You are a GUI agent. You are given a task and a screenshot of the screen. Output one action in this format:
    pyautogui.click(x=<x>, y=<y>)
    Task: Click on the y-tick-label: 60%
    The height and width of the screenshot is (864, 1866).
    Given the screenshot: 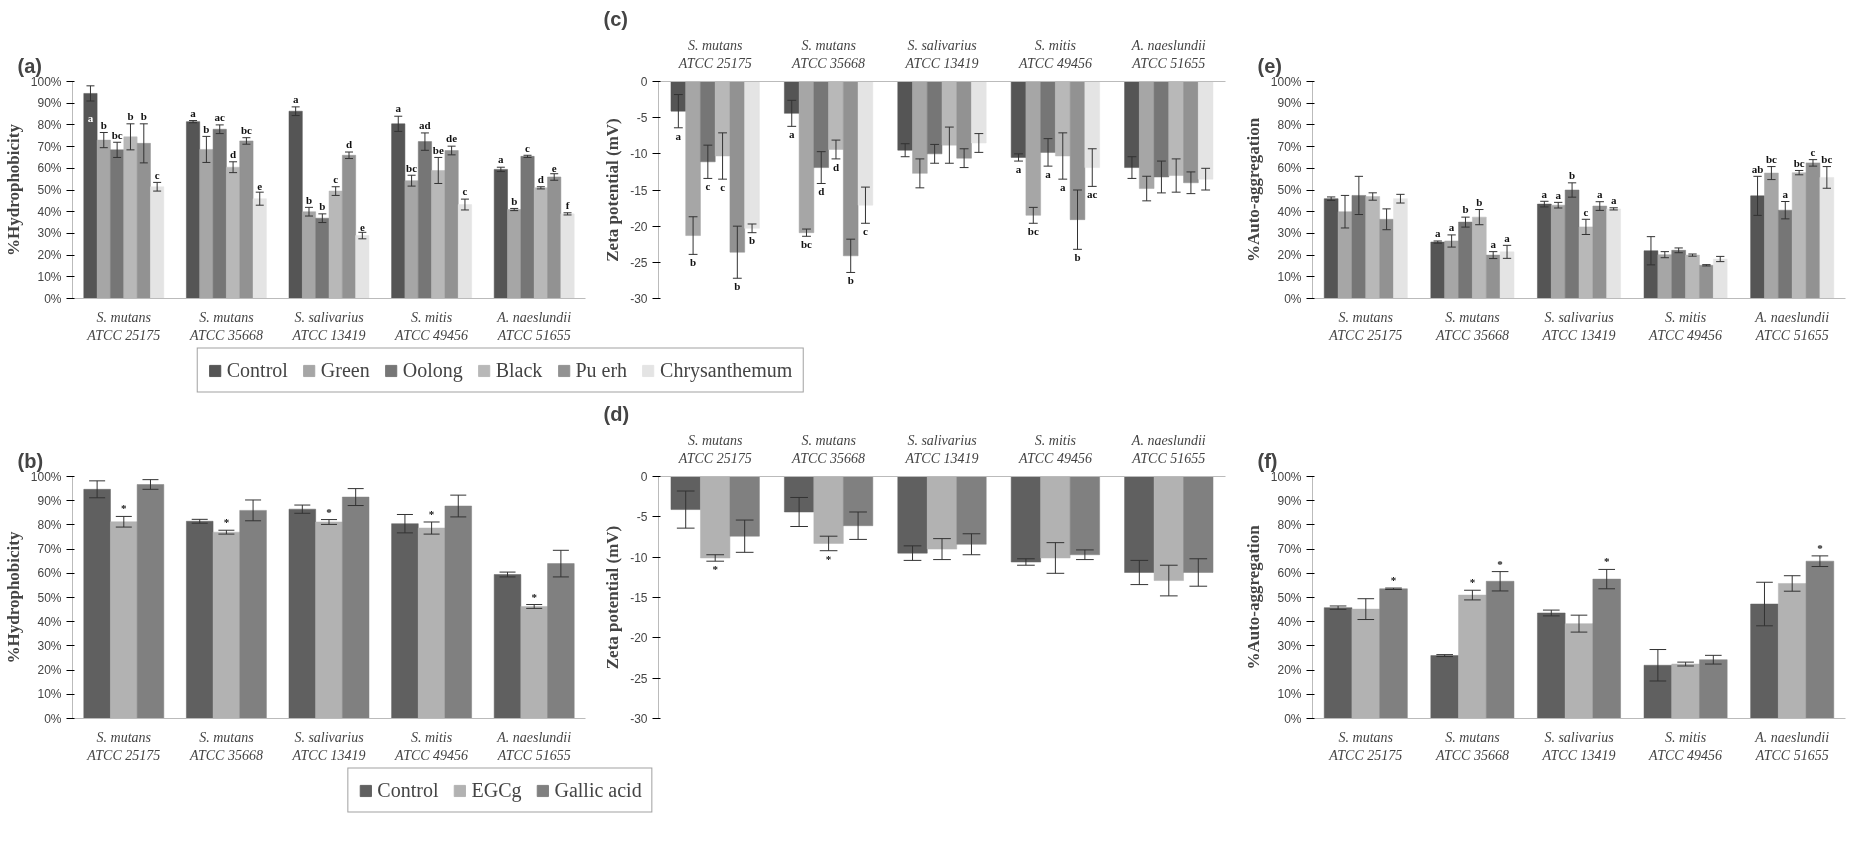 What is the action you would take?
    pyautogui.click(x=1289, y=168)
    